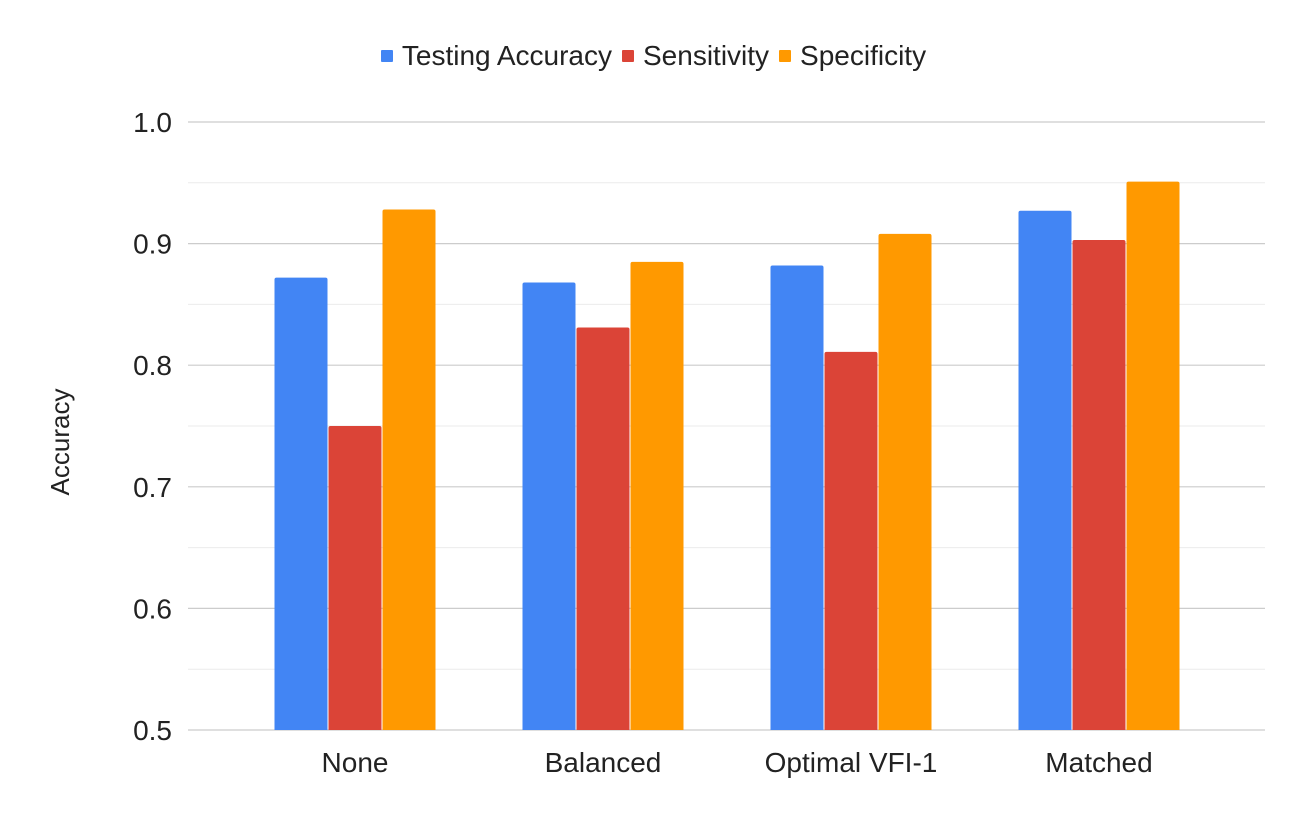  Describe the element at coordinates (301, 503) in the screenshot. I see `bar-testing-accuracy-none` at that location.